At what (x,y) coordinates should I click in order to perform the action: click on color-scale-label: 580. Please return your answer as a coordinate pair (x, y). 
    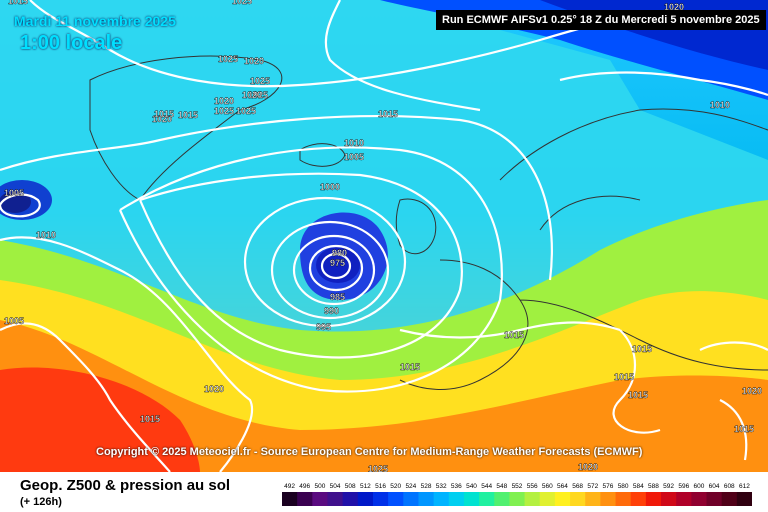
    Looking at the image, I should click on (623, 486).